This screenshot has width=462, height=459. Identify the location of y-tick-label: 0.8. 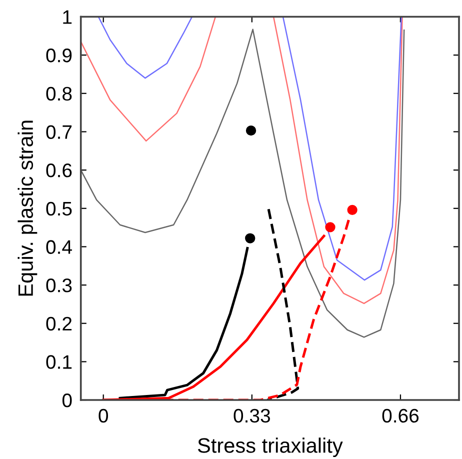
(59, 93).